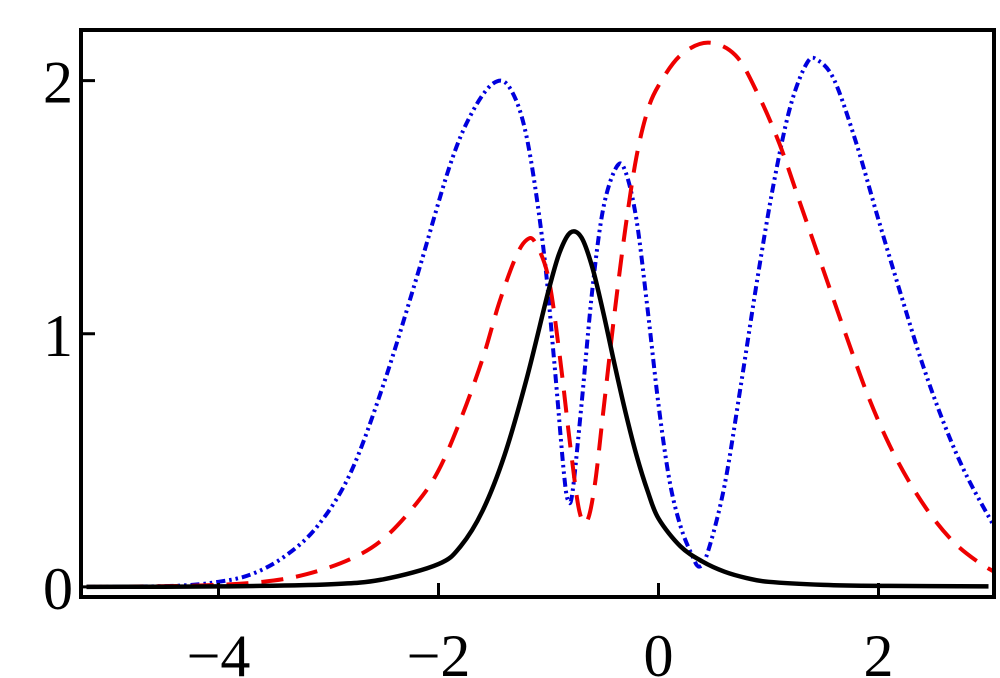 The height and width of the screenshot is (678, 1000). What do you see at coordinates (439, 650) in the screenshot?
I see `x-tick-label: −2` at bounding box center [439, 650].